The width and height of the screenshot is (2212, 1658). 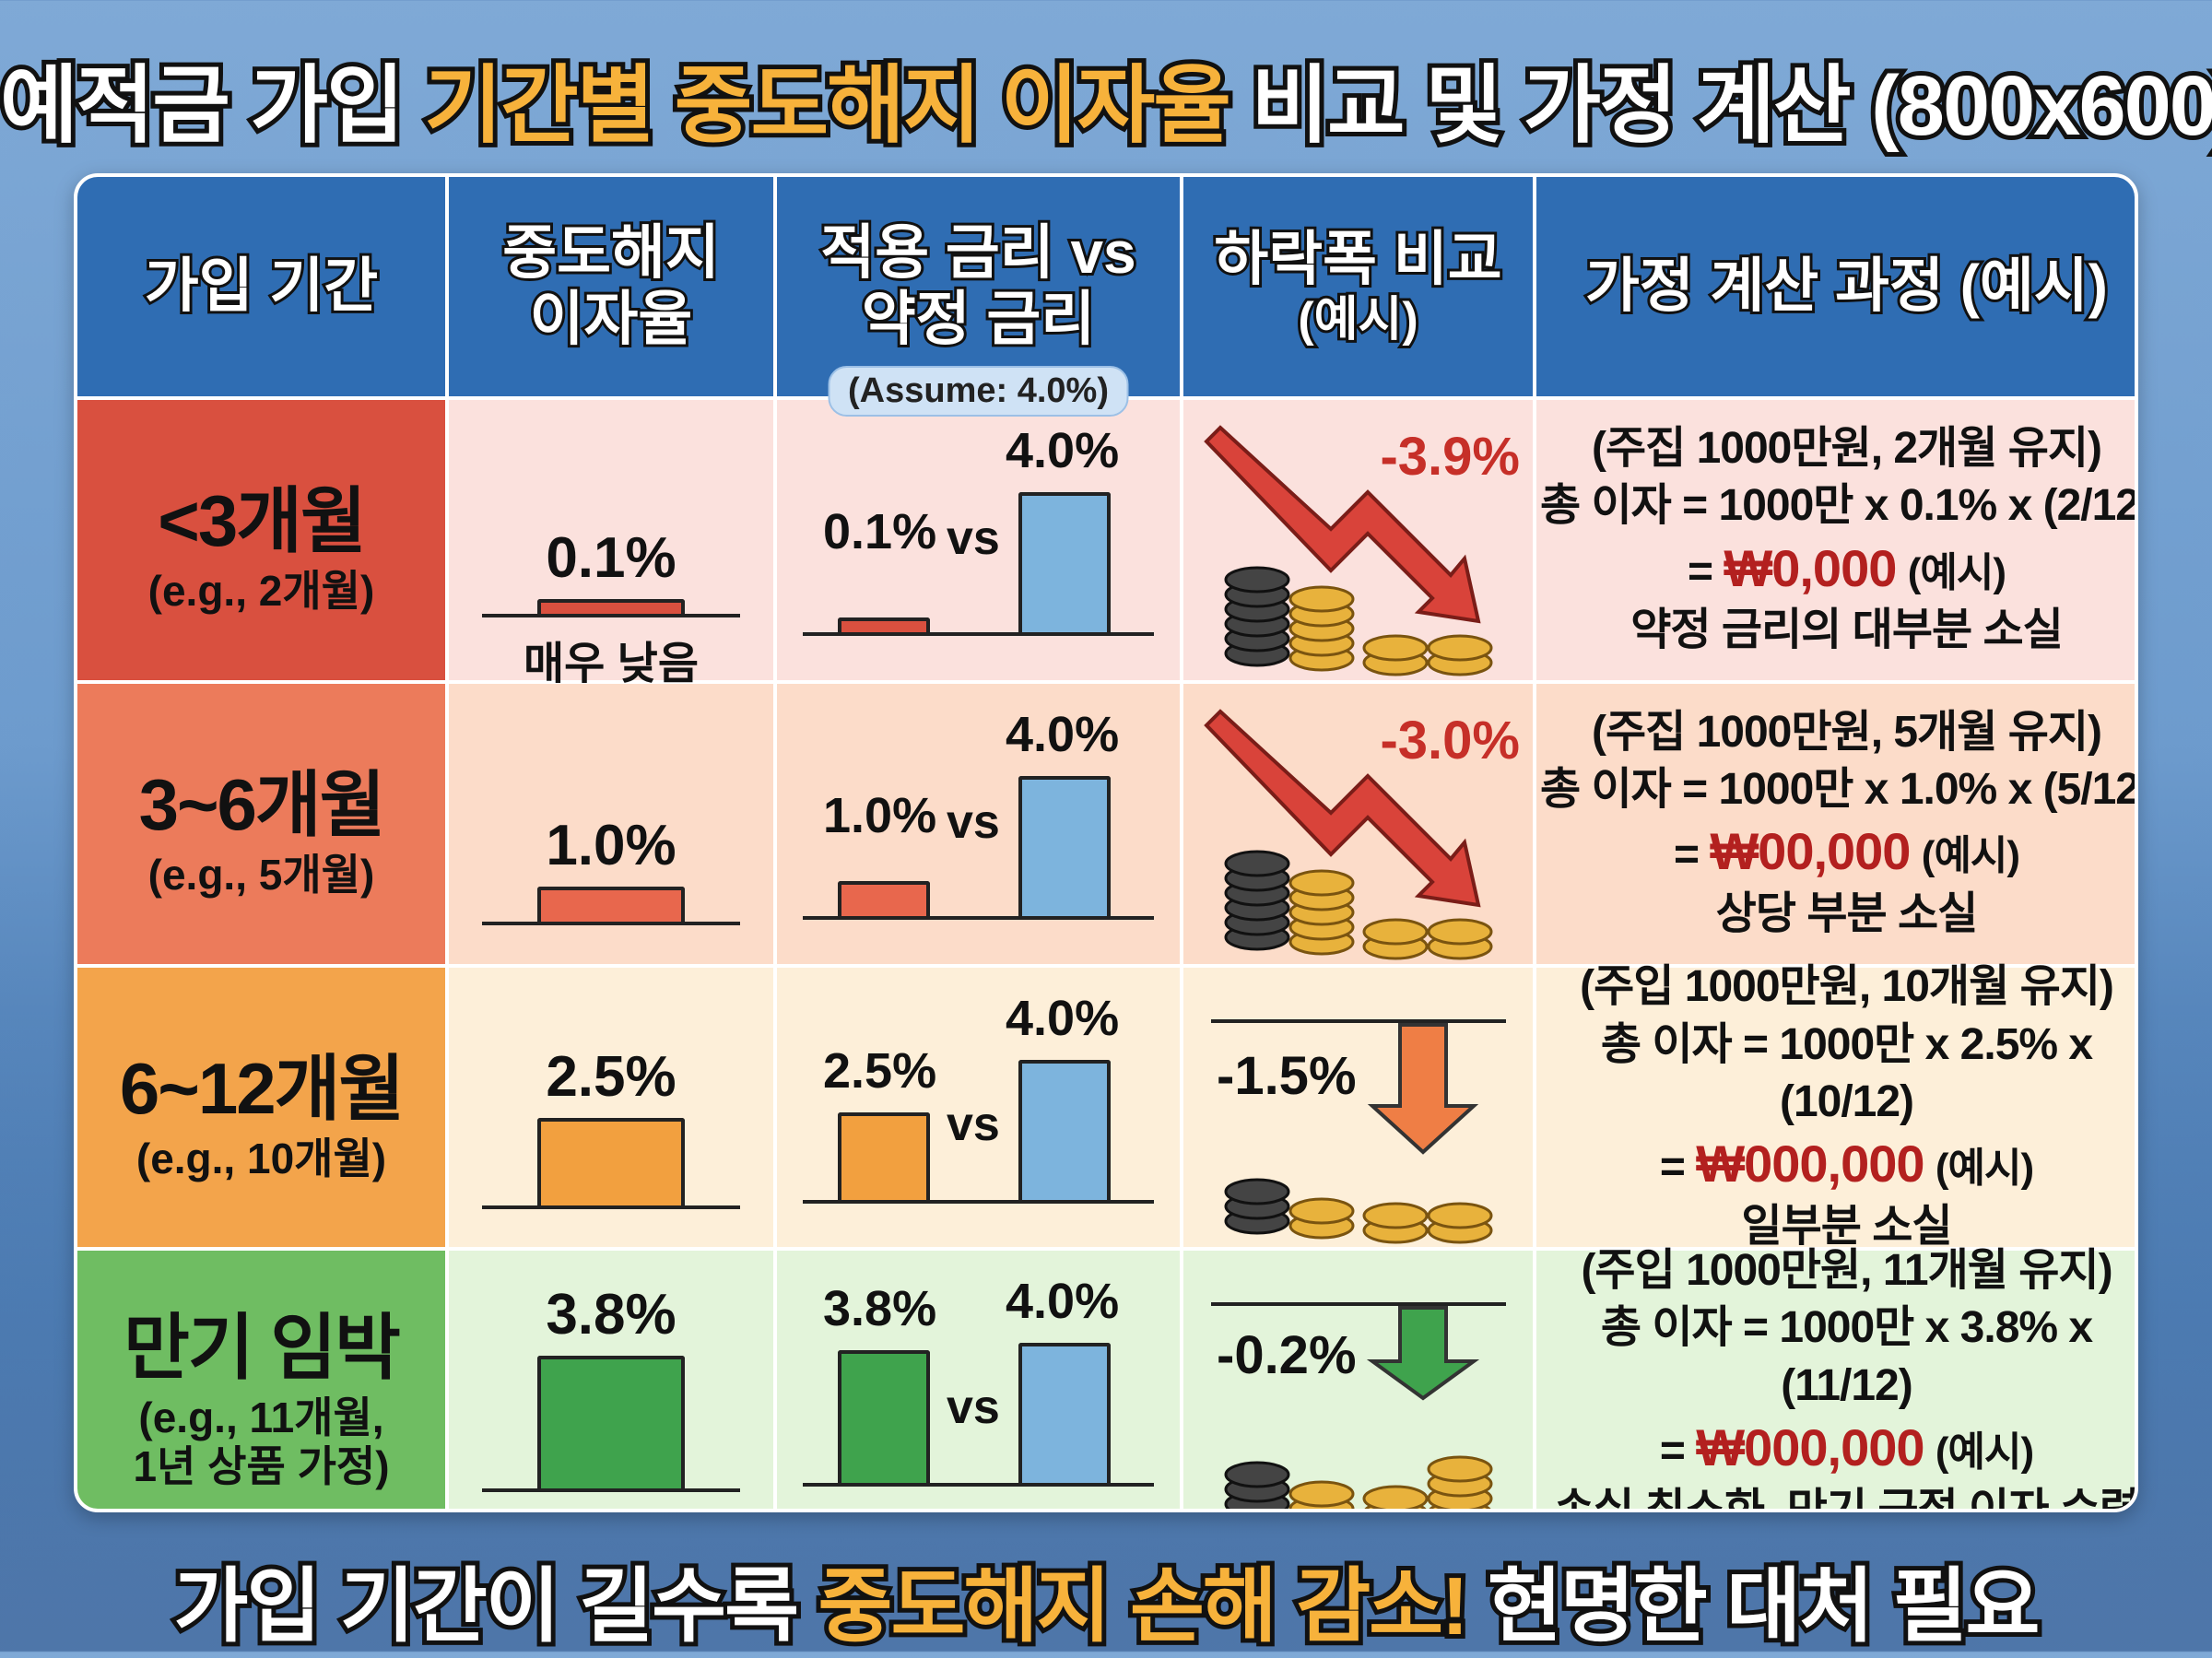 I want to click on compare-cell: 1.0% 4.0% vs, so click(x=978, y=824).